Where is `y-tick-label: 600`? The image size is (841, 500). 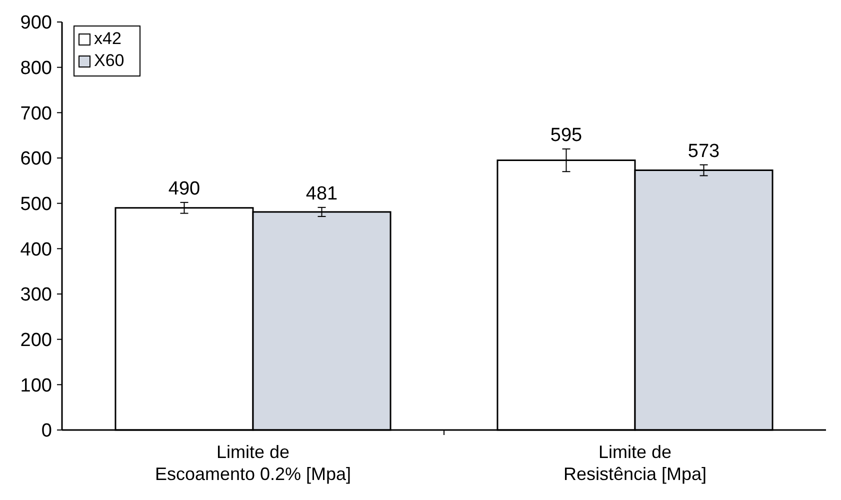
y-tick-label: 600 is located at coordinates (36, 159).